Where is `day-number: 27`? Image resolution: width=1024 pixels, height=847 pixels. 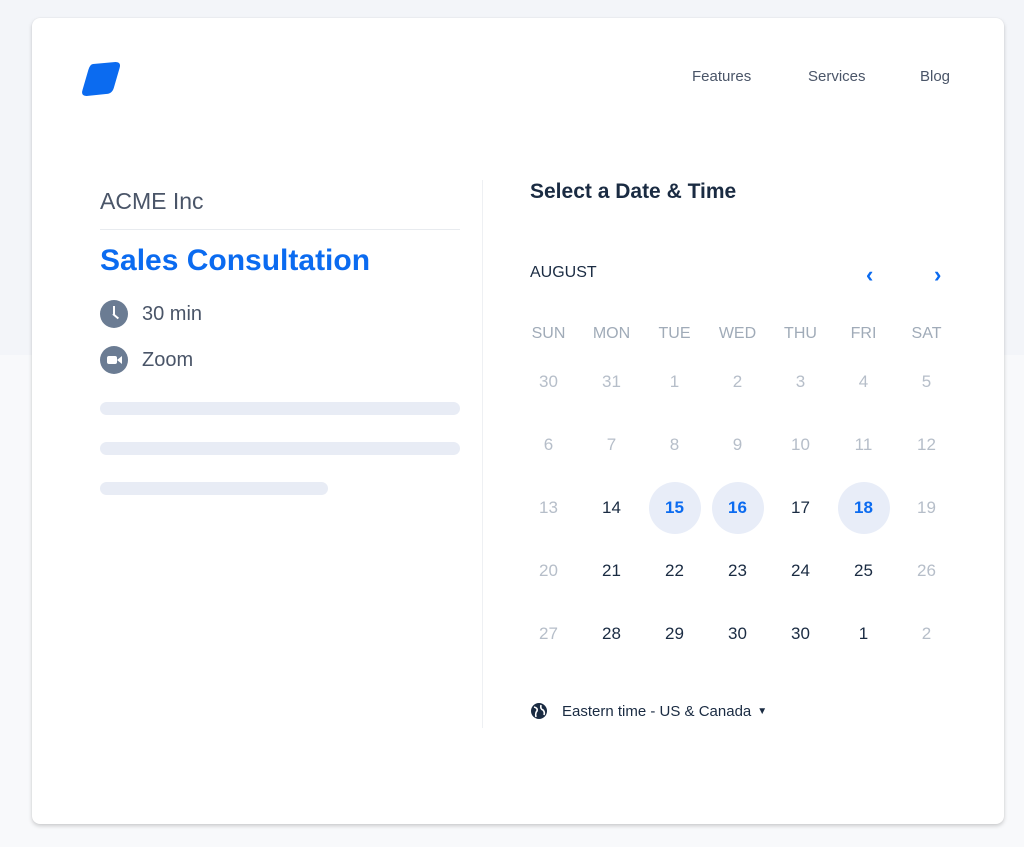 day-number: 27 is located at coordinates (548, 633).